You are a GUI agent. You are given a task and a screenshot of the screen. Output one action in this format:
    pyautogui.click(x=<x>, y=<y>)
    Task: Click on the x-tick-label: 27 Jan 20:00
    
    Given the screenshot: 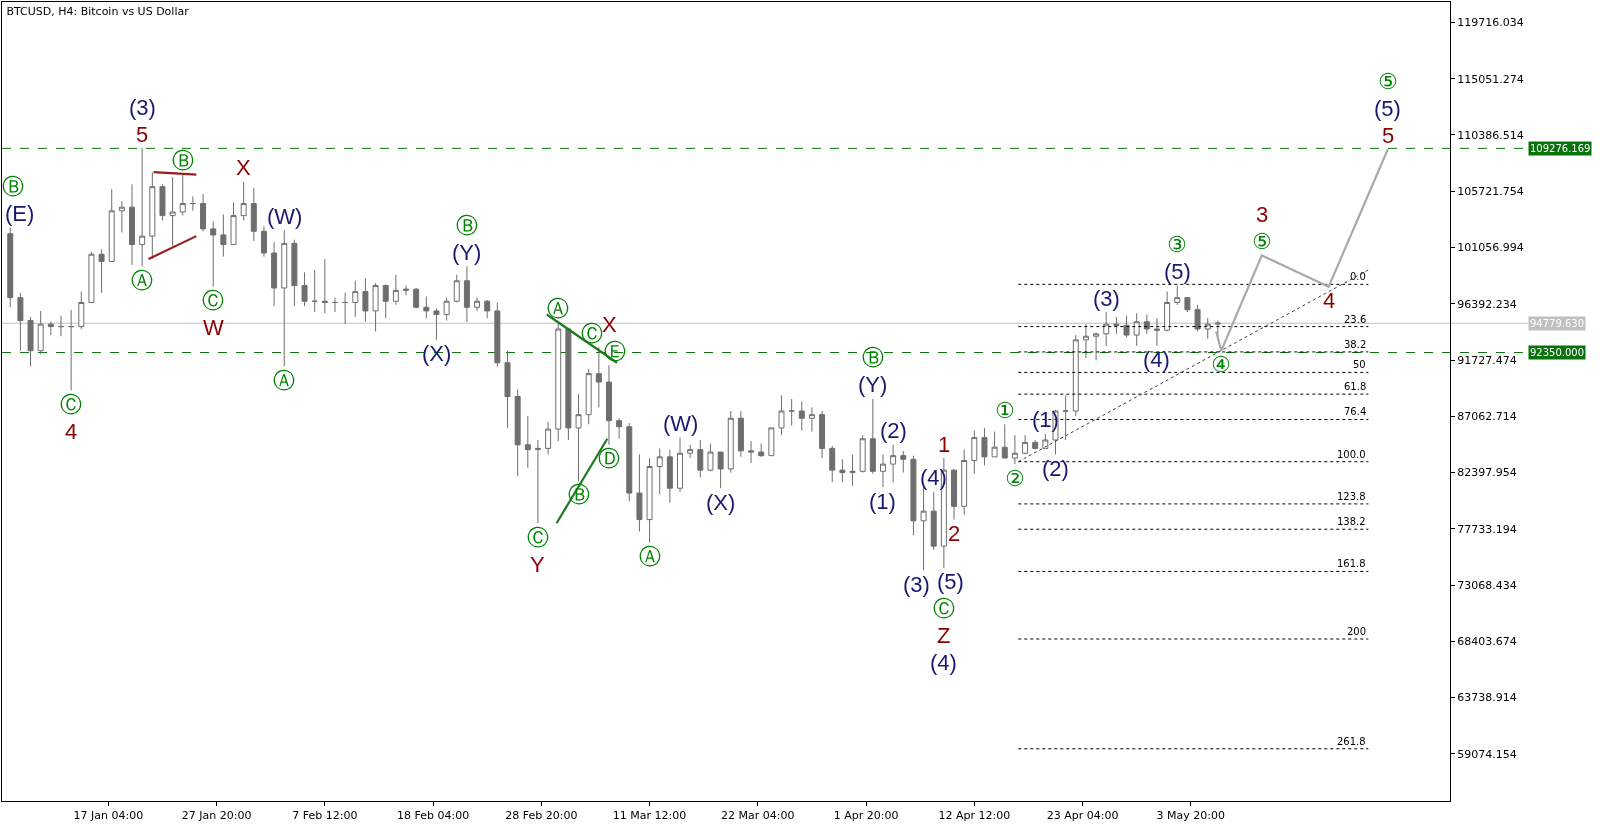 What is the action you would take?
    pyautogui.click(x=216, y=816)
    